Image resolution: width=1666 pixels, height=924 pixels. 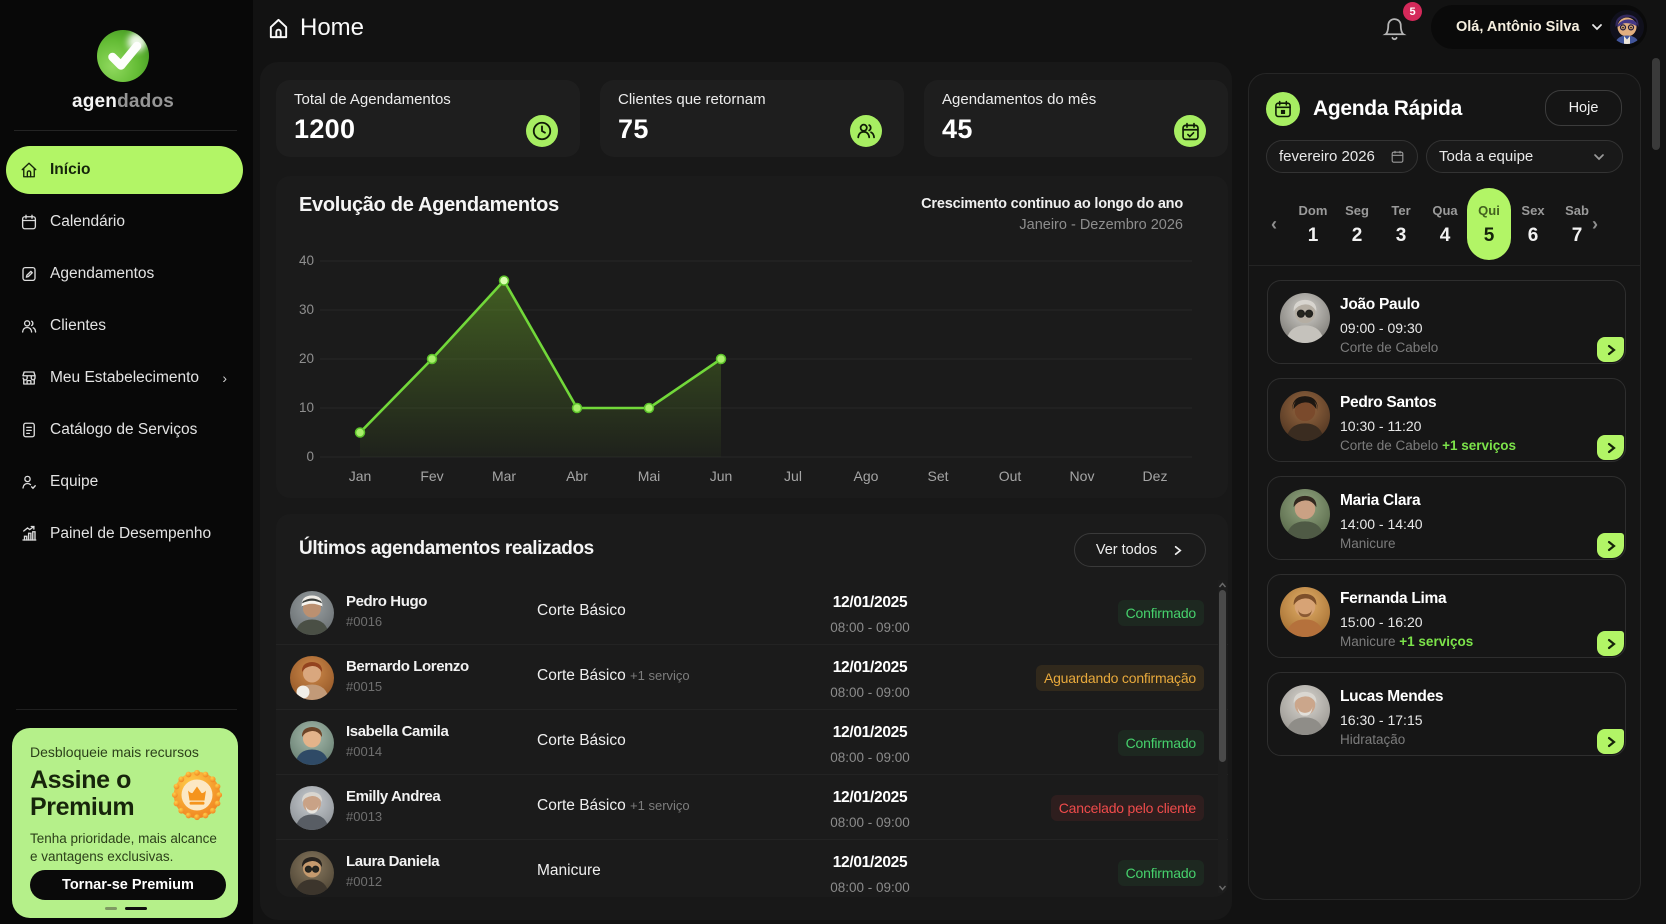 I want to click on svg-text: 10, so click(x=306, y=407).